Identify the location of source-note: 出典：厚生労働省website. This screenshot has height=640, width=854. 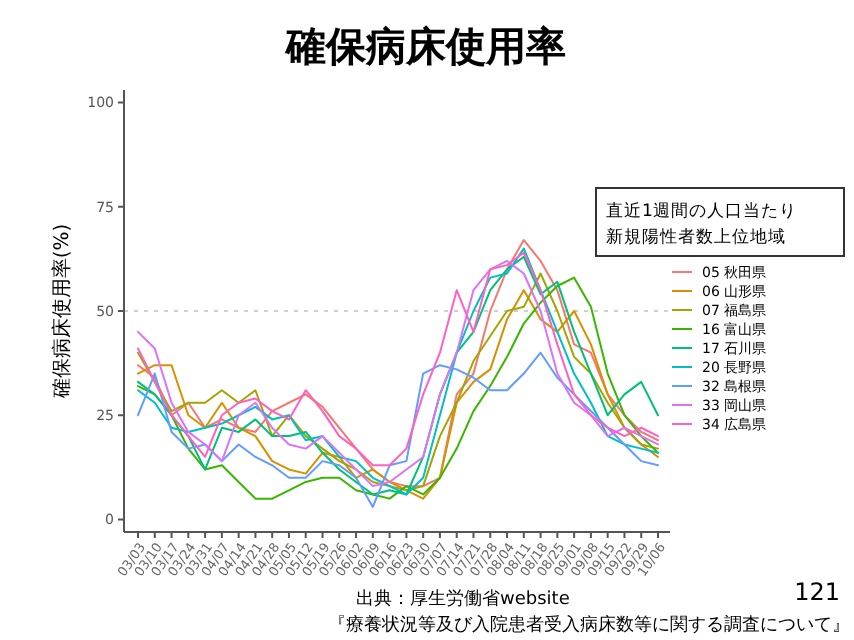
(463, 599).